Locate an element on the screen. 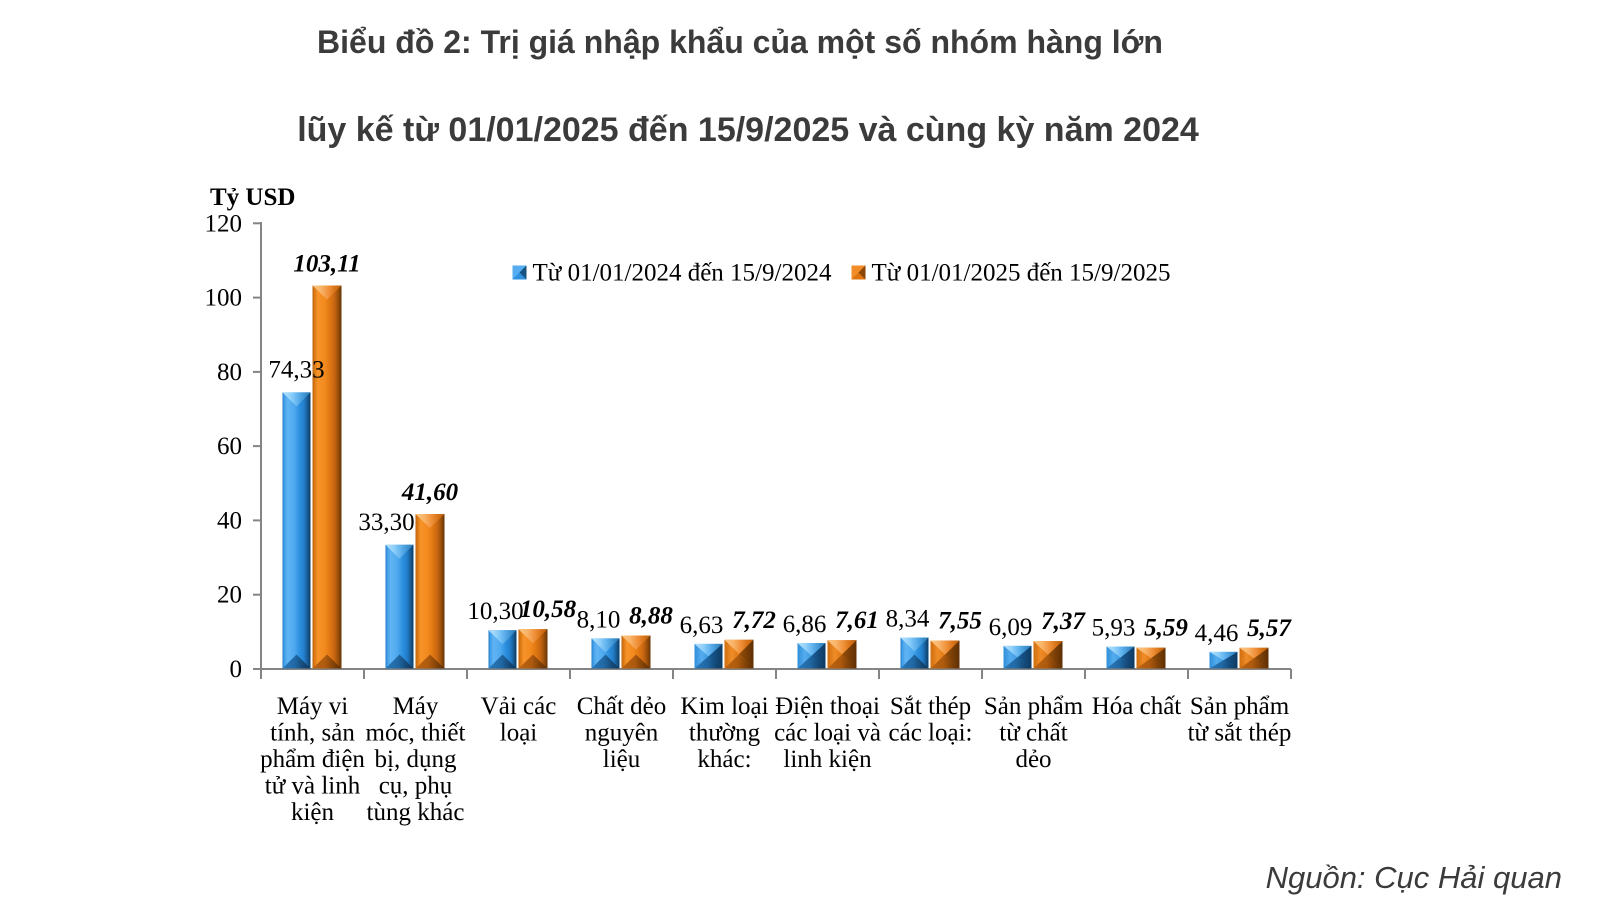 The image size is (1600, 923). svg-text: 74,33 is located at coordinates (296, 369).